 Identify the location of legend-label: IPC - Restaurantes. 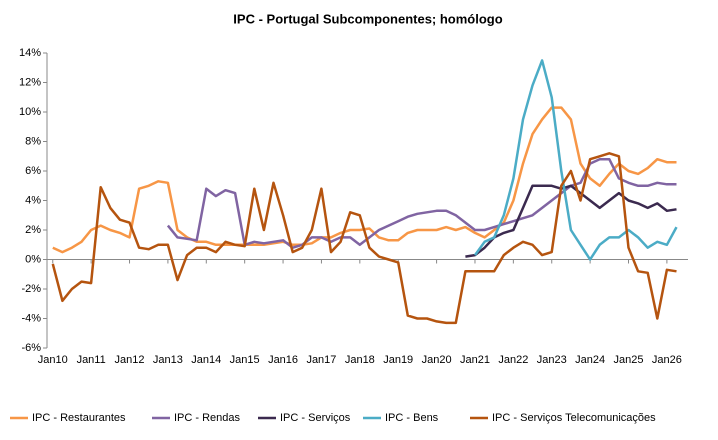
(79, 418).